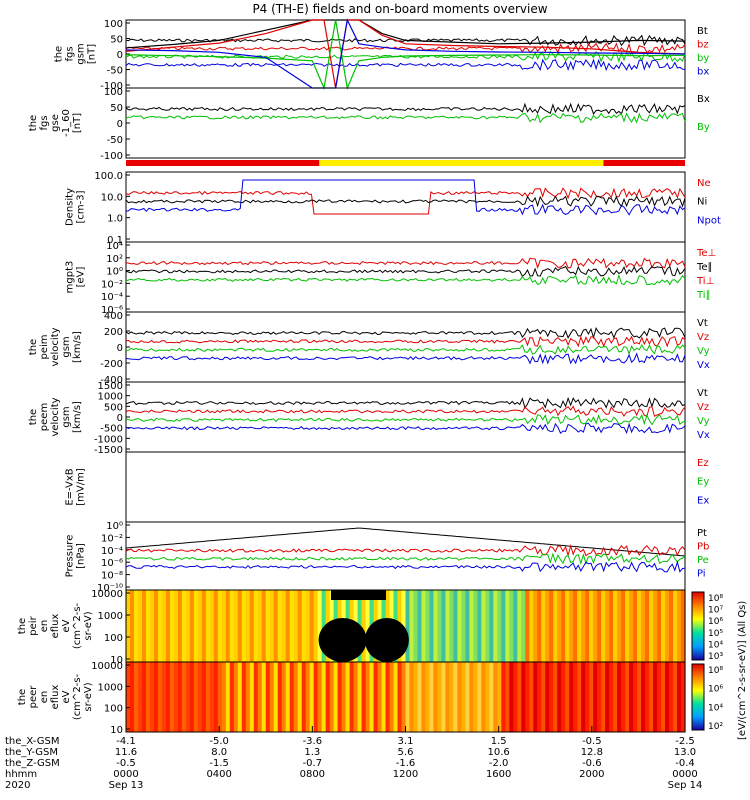  I want to click on y-axis-label: E=-VxB [mV/m], so click(76, 487).